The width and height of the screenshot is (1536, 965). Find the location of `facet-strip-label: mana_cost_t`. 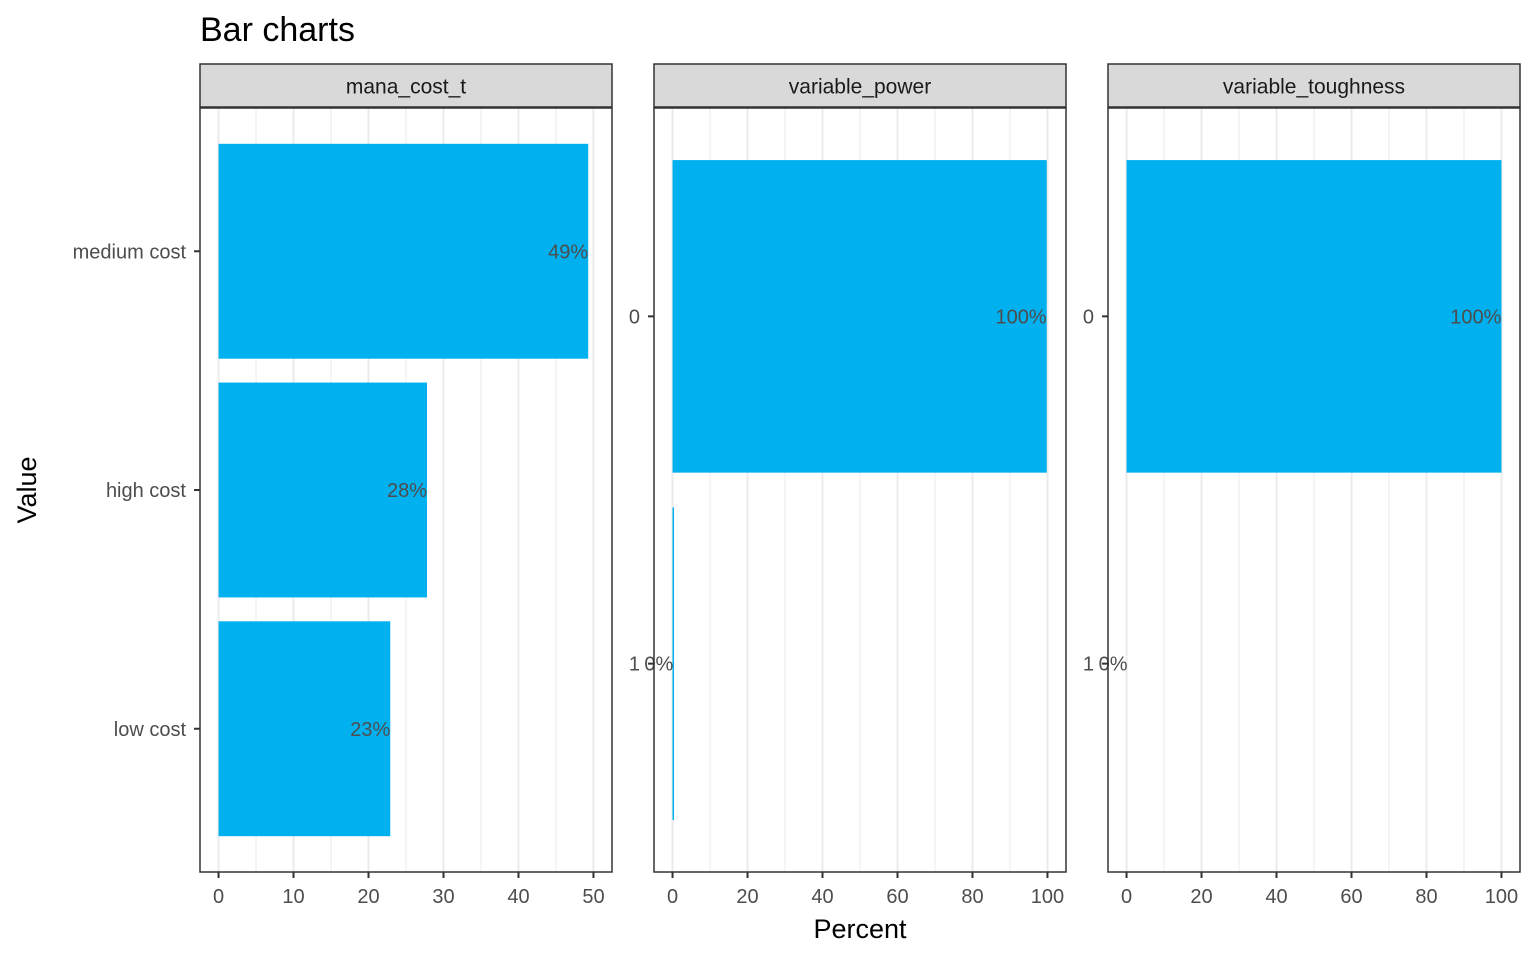

facet-strip-label: mana_cost_t is located at coordinates (406, 87).